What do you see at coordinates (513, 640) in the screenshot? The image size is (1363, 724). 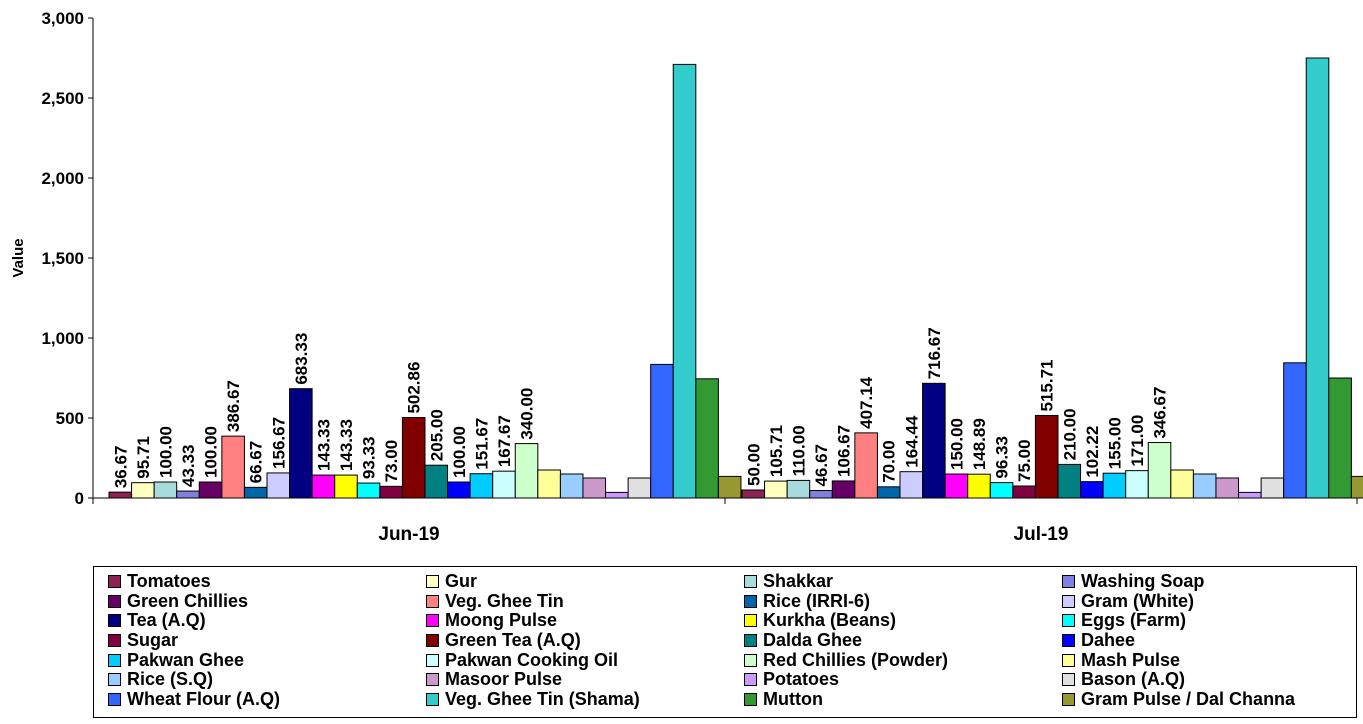 I see `legend-label: Green Tea (A.Q)` at bounding box center [513, 640].